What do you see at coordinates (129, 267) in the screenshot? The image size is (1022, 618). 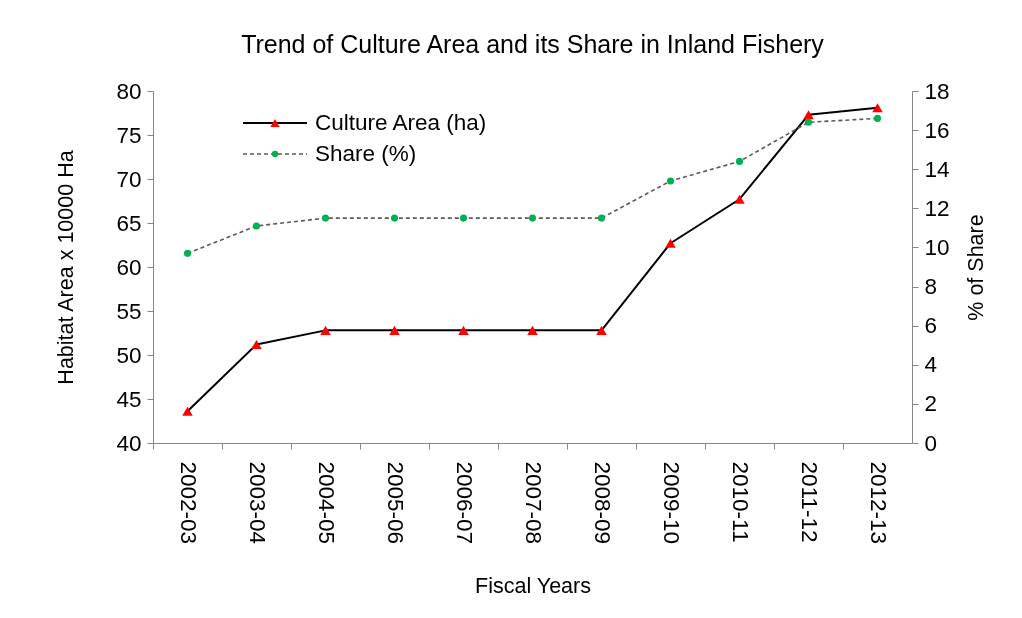 I see `y-tick-label: 60` at bounding box center [129, 267].